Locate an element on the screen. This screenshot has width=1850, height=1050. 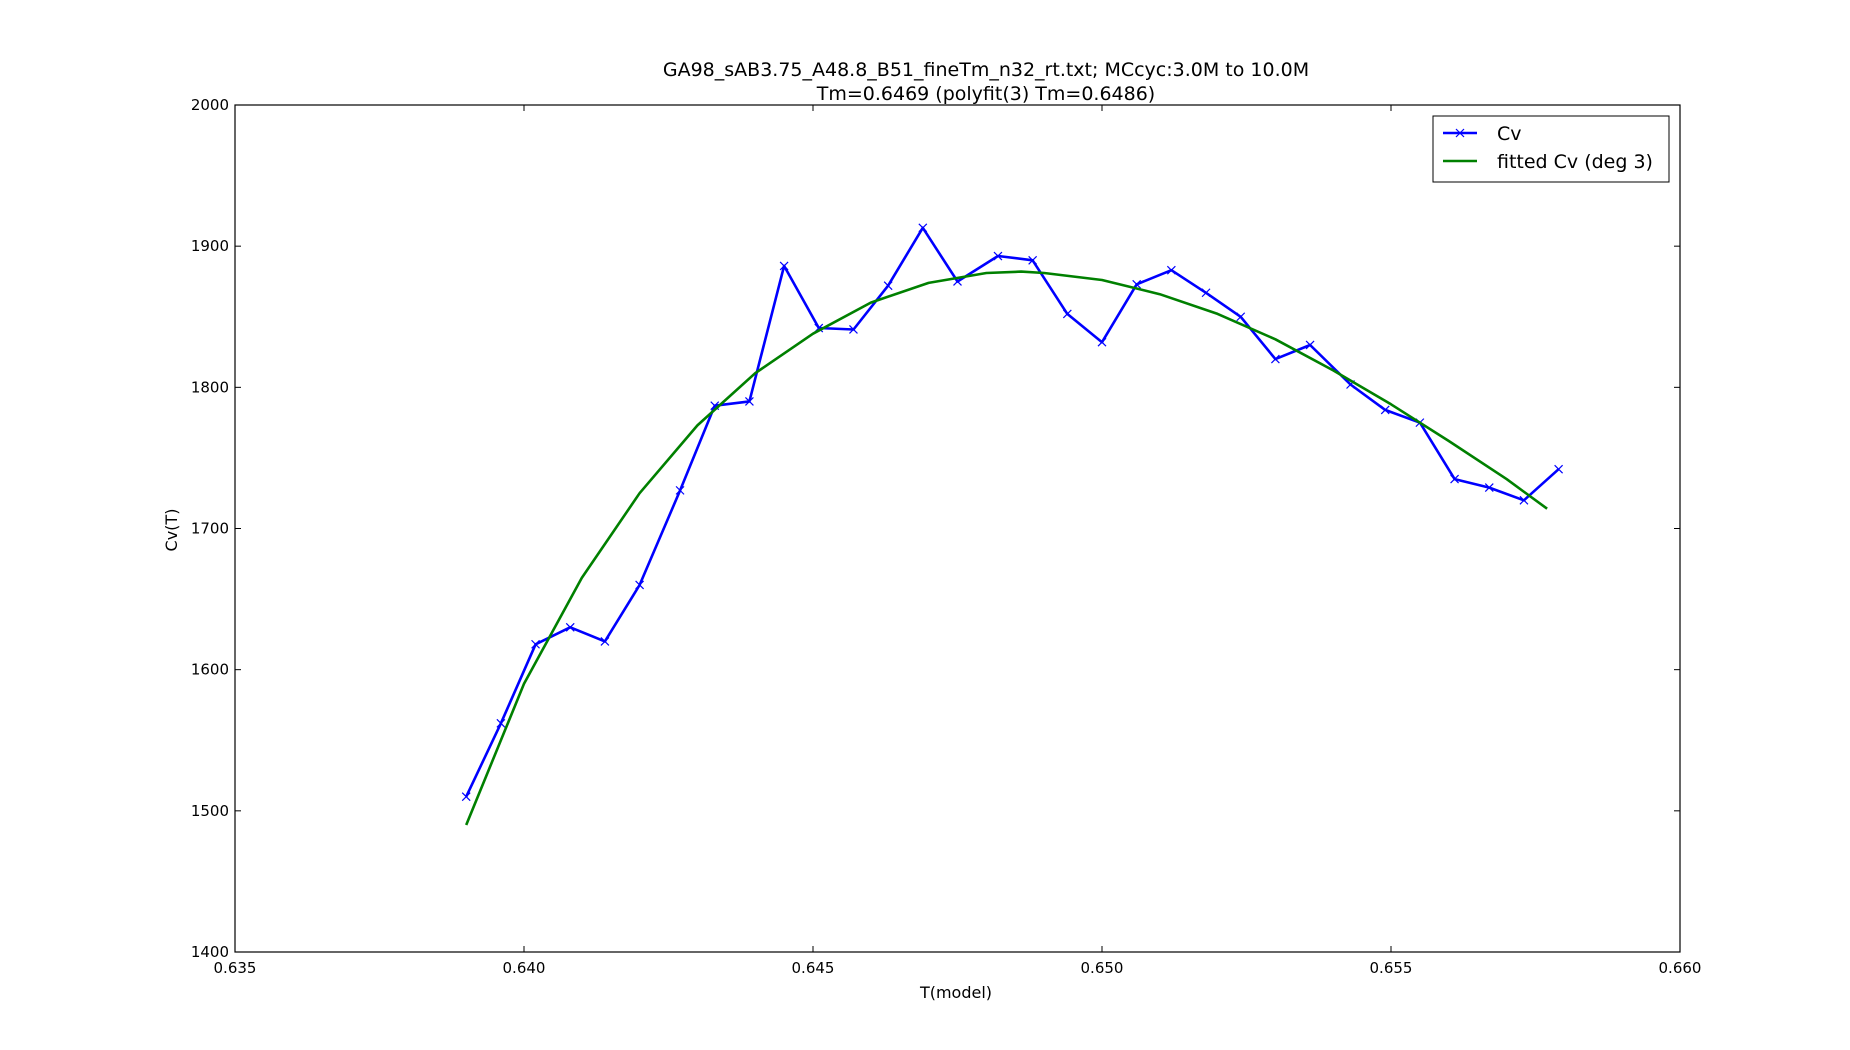
y-tick-label: 1400 is located at coordinates (210, 952).